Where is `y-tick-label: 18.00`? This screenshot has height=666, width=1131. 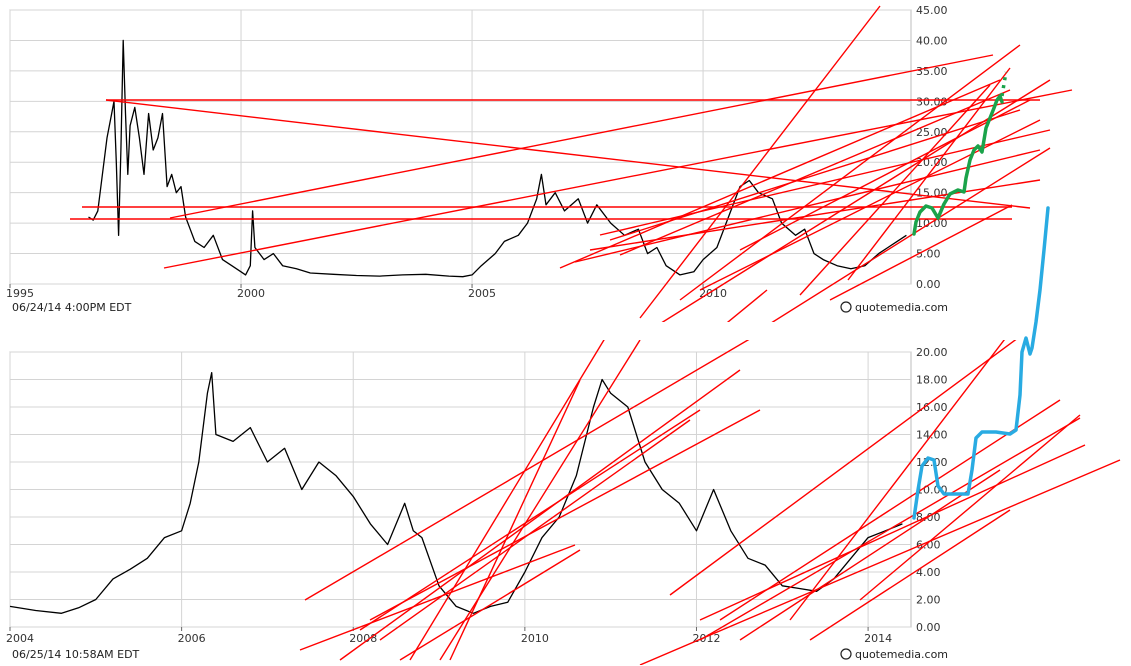 y-tick-label: 18.00 is located at coordinates (932, 380).